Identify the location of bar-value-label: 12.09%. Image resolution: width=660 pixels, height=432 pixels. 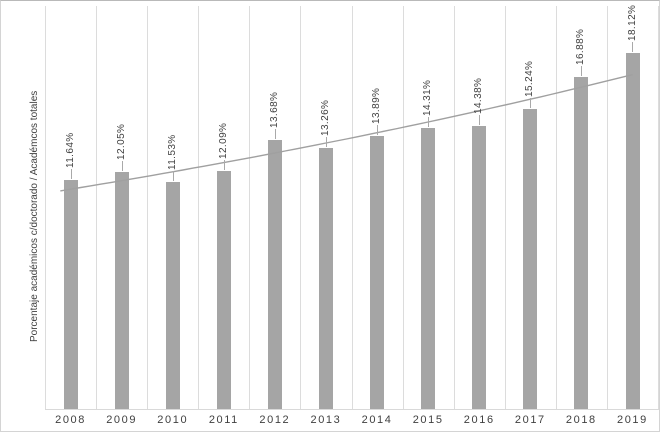
(223, 141).